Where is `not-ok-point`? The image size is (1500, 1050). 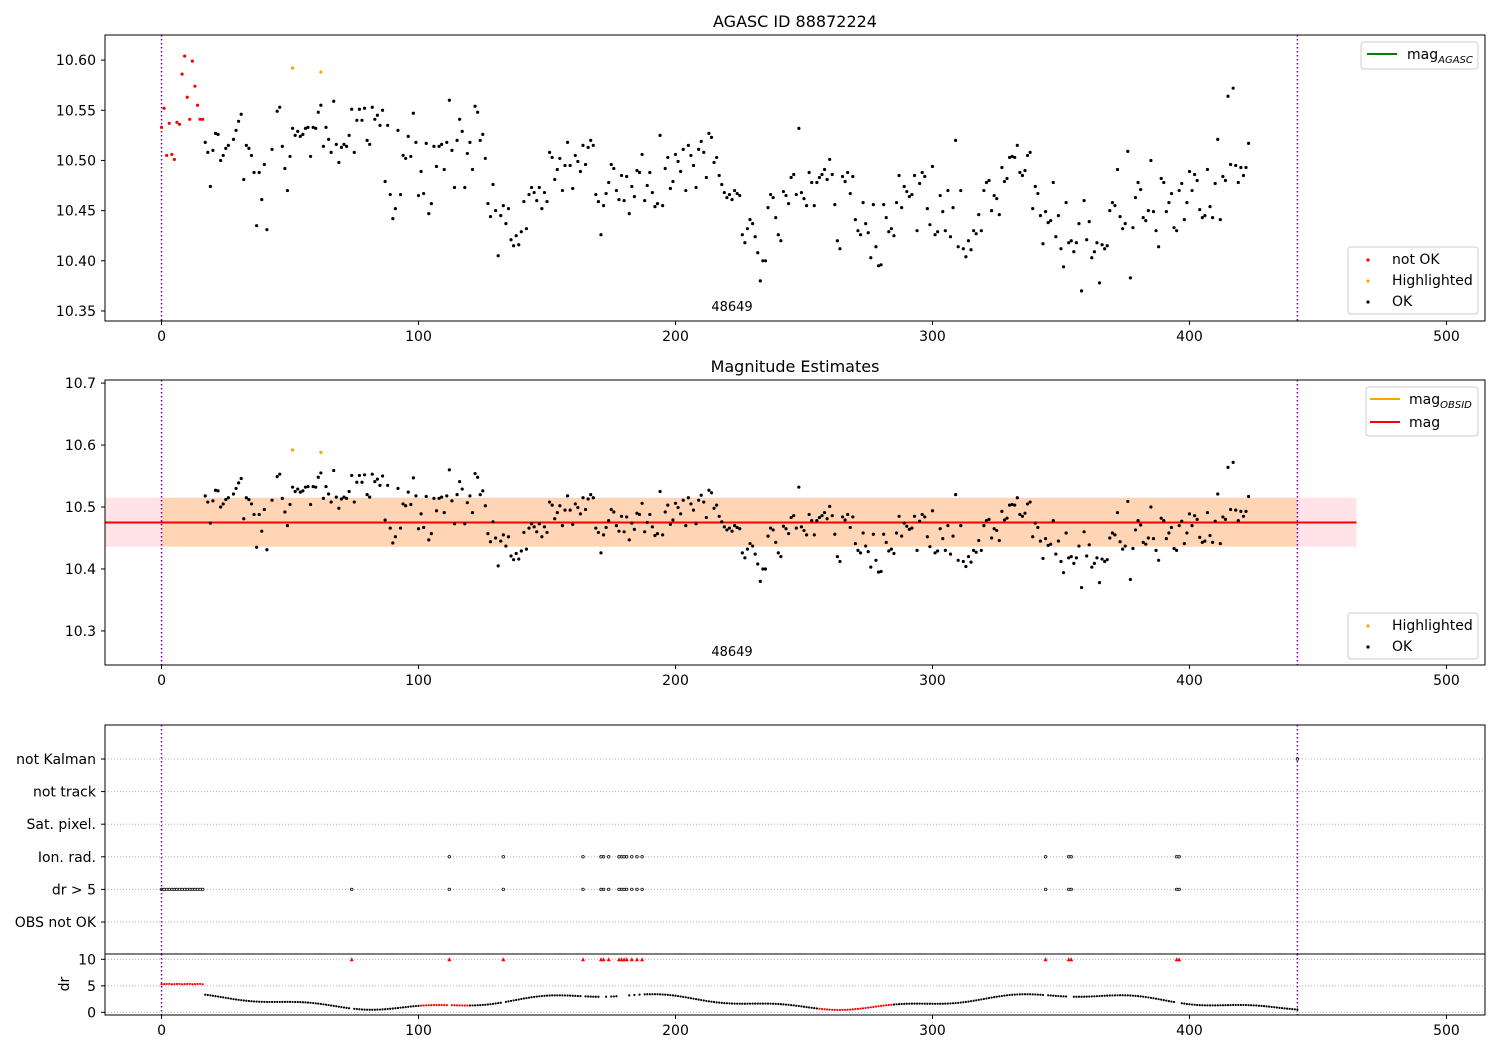 not-ok-point is located at coordinates (187, 97).